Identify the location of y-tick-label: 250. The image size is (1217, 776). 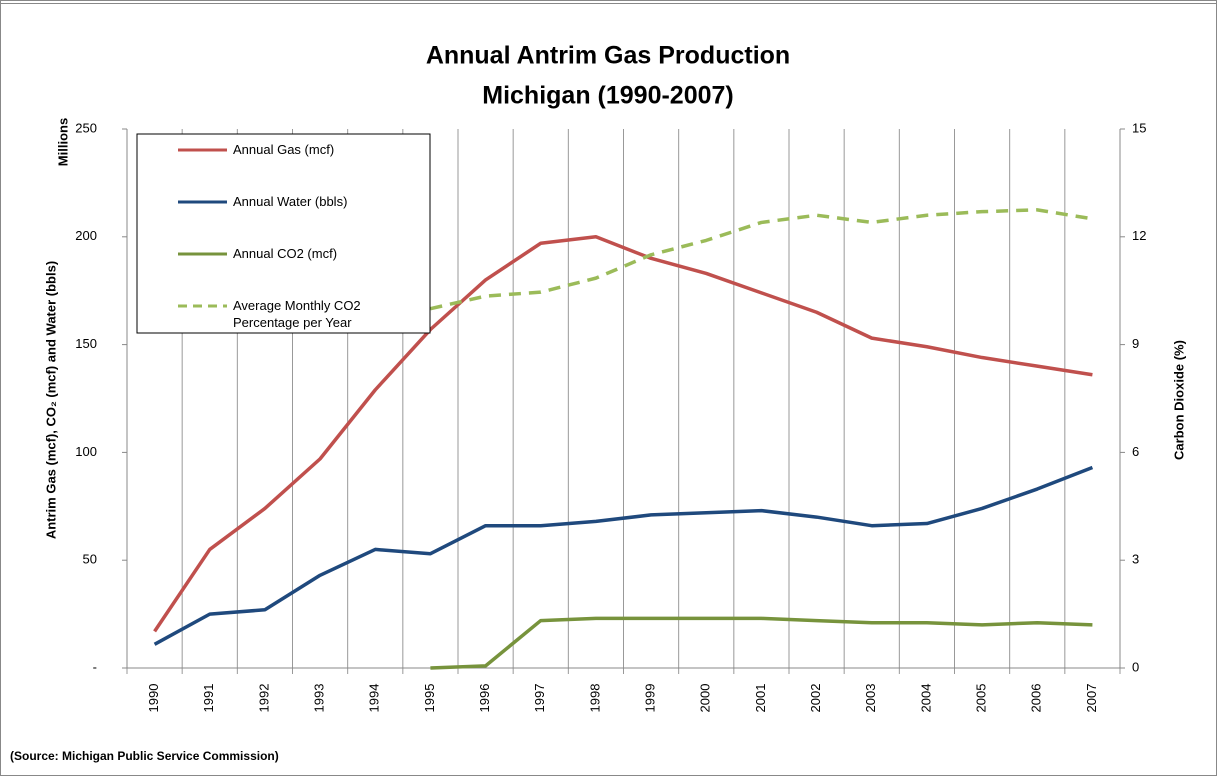
(86, 127).